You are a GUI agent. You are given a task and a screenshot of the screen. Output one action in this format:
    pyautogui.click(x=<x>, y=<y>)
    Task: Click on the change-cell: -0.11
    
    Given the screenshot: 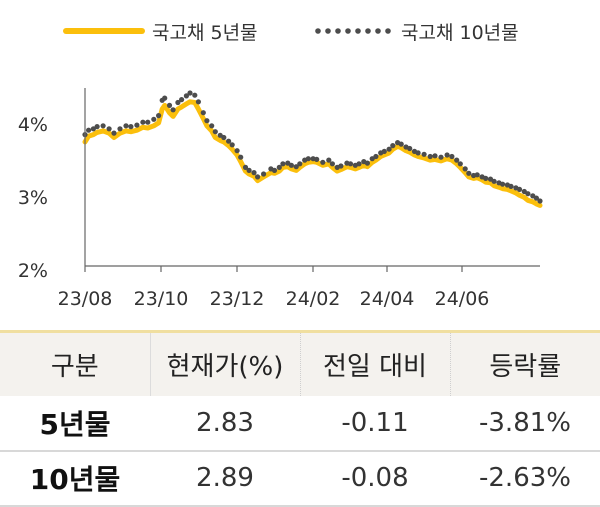 What is the action you would take?
    pyautogui.click(x=375, y=423)
    